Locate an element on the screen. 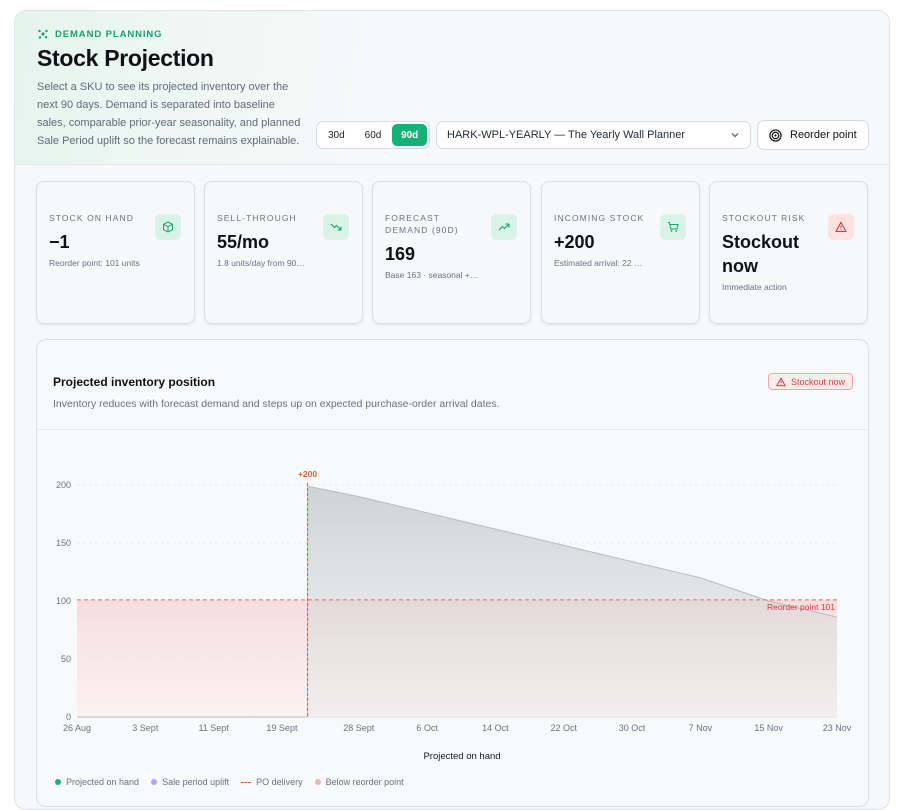 This screenshot has width=904, height=810. card-sub: Reorder point: 101 units is located at coordinates (94, 263).